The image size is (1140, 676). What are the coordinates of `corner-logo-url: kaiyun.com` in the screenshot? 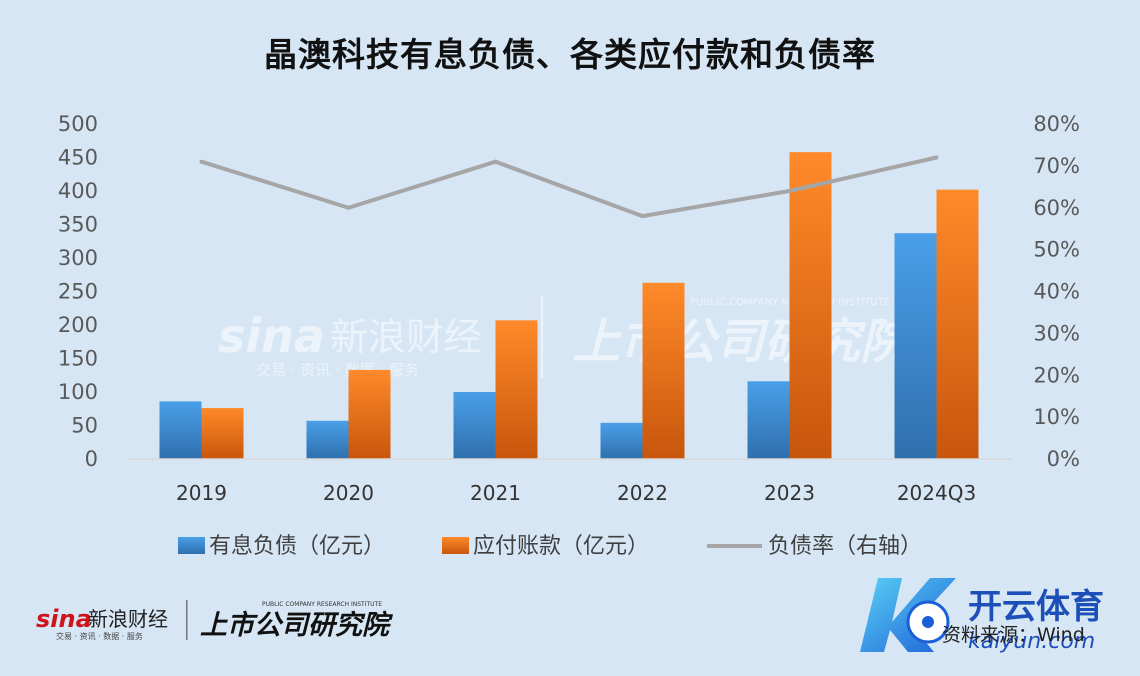 It's located at (1031, 641).